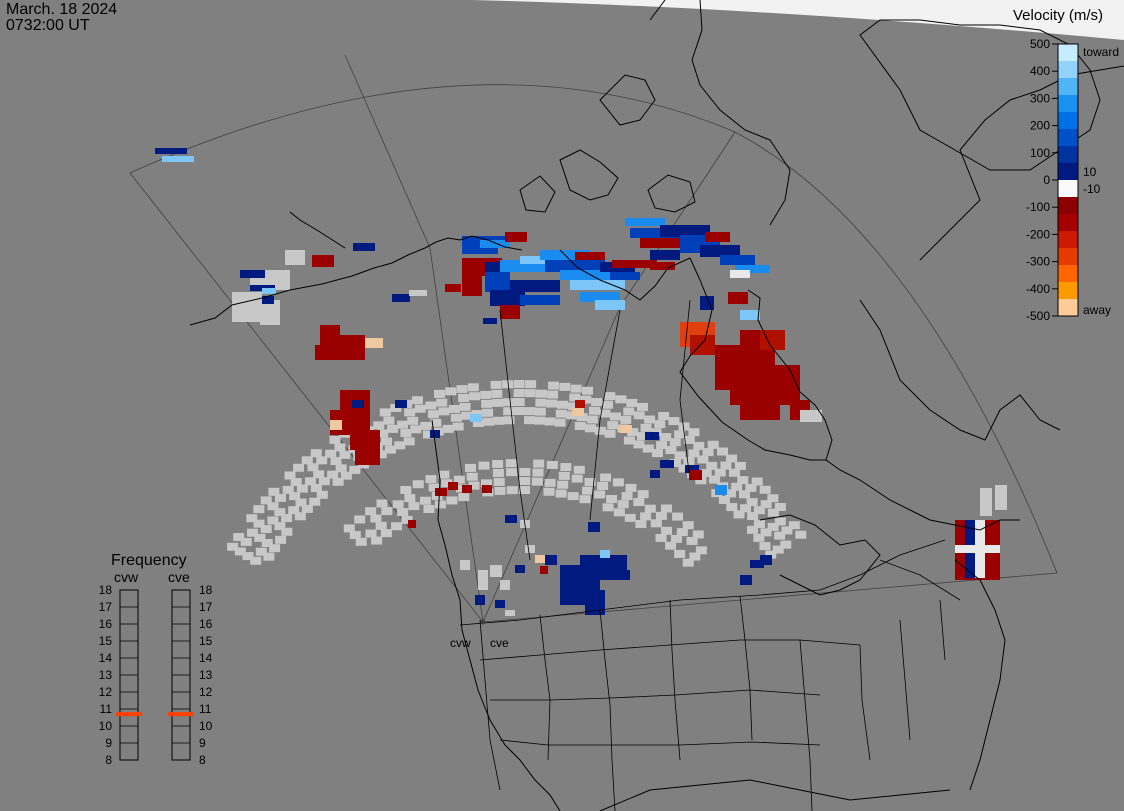  I want to click on radar-sites: cvw cve, so click(479, 634).